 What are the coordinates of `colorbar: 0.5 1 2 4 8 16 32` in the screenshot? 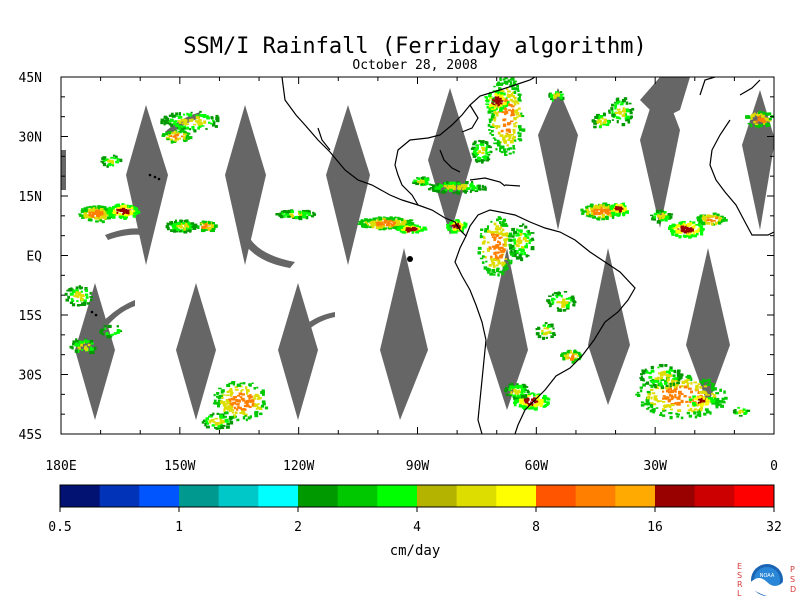 It's located at (415, 509).